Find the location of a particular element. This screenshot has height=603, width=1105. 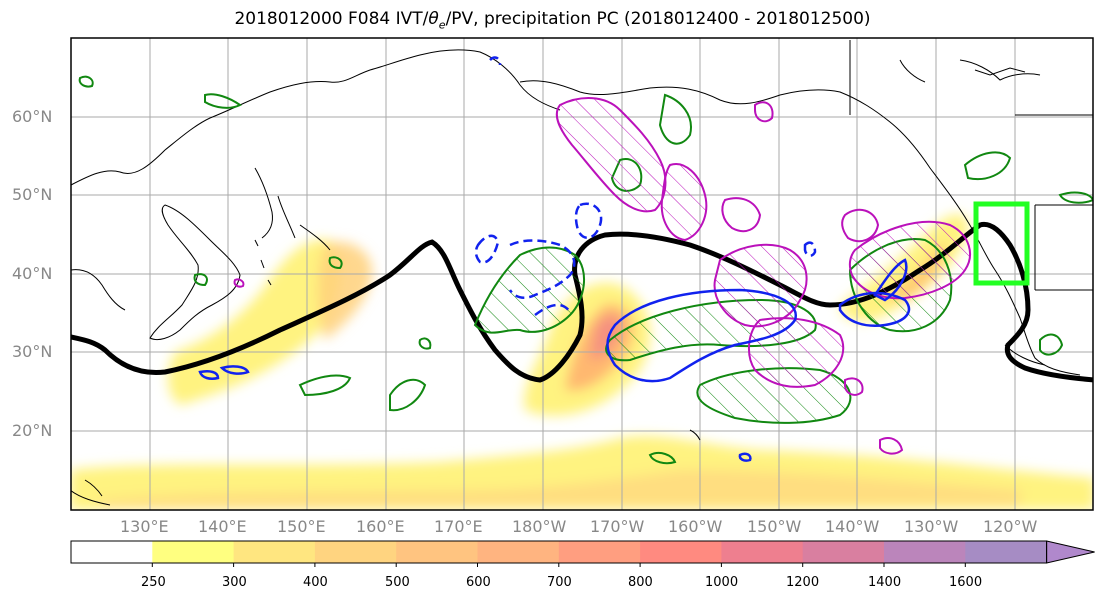

colorbar-tick-1200: 1200 is located at coordinates (803, 582).